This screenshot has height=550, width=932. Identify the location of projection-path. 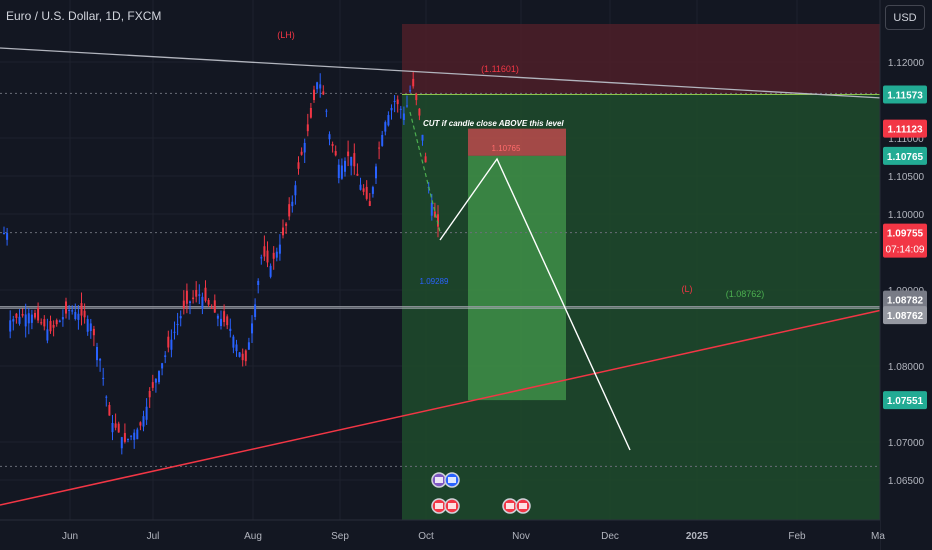
(535, 304).